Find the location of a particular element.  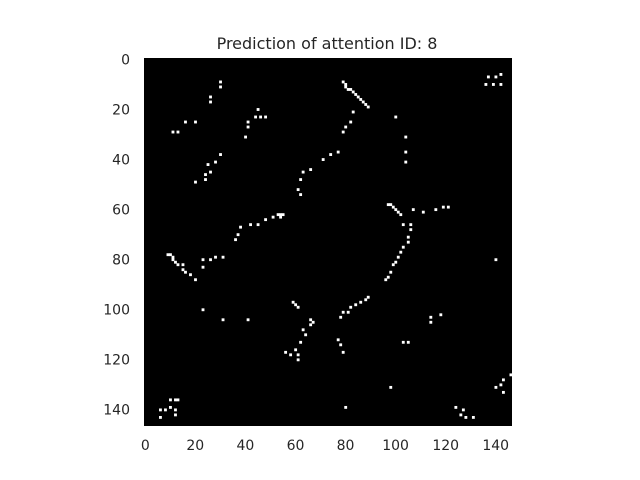

x-tick-label: 140 is located at coordinates (495, 446).